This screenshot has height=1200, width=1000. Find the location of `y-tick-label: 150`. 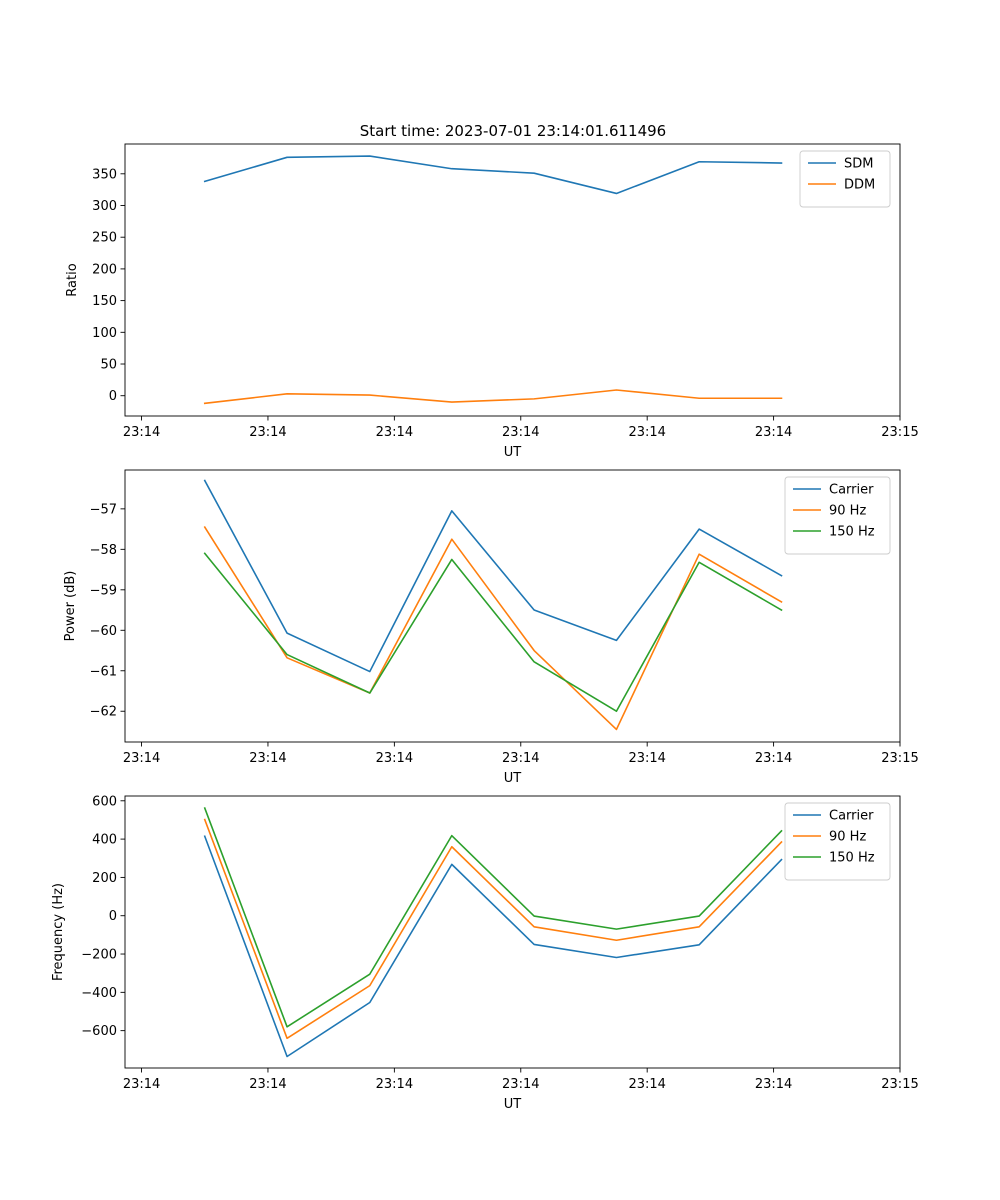

y-tick-label: 150 is located at coordinates (104, 301).